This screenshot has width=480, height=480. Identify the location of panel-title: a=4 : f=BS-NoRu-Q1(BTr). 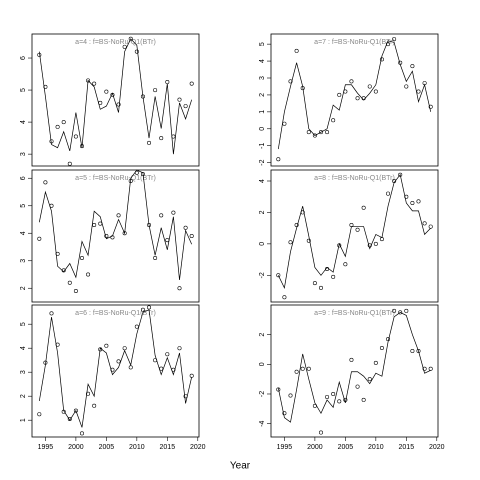
(115, 42).